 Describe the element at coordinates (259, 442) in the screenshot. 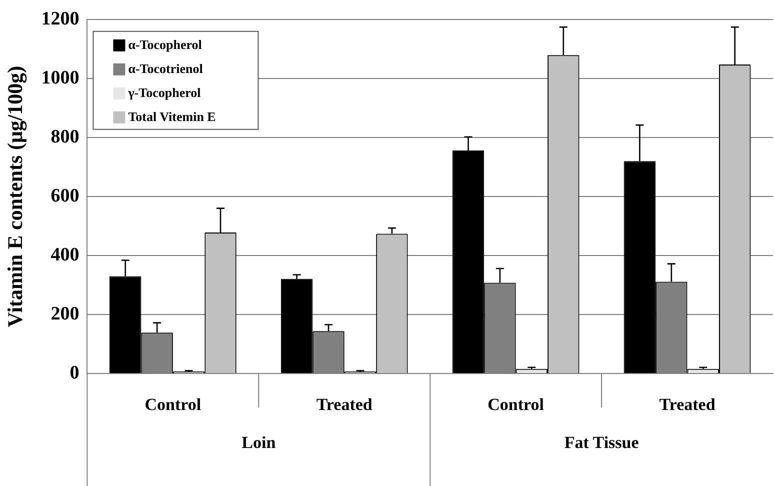

I see `text: Loin` at that location.